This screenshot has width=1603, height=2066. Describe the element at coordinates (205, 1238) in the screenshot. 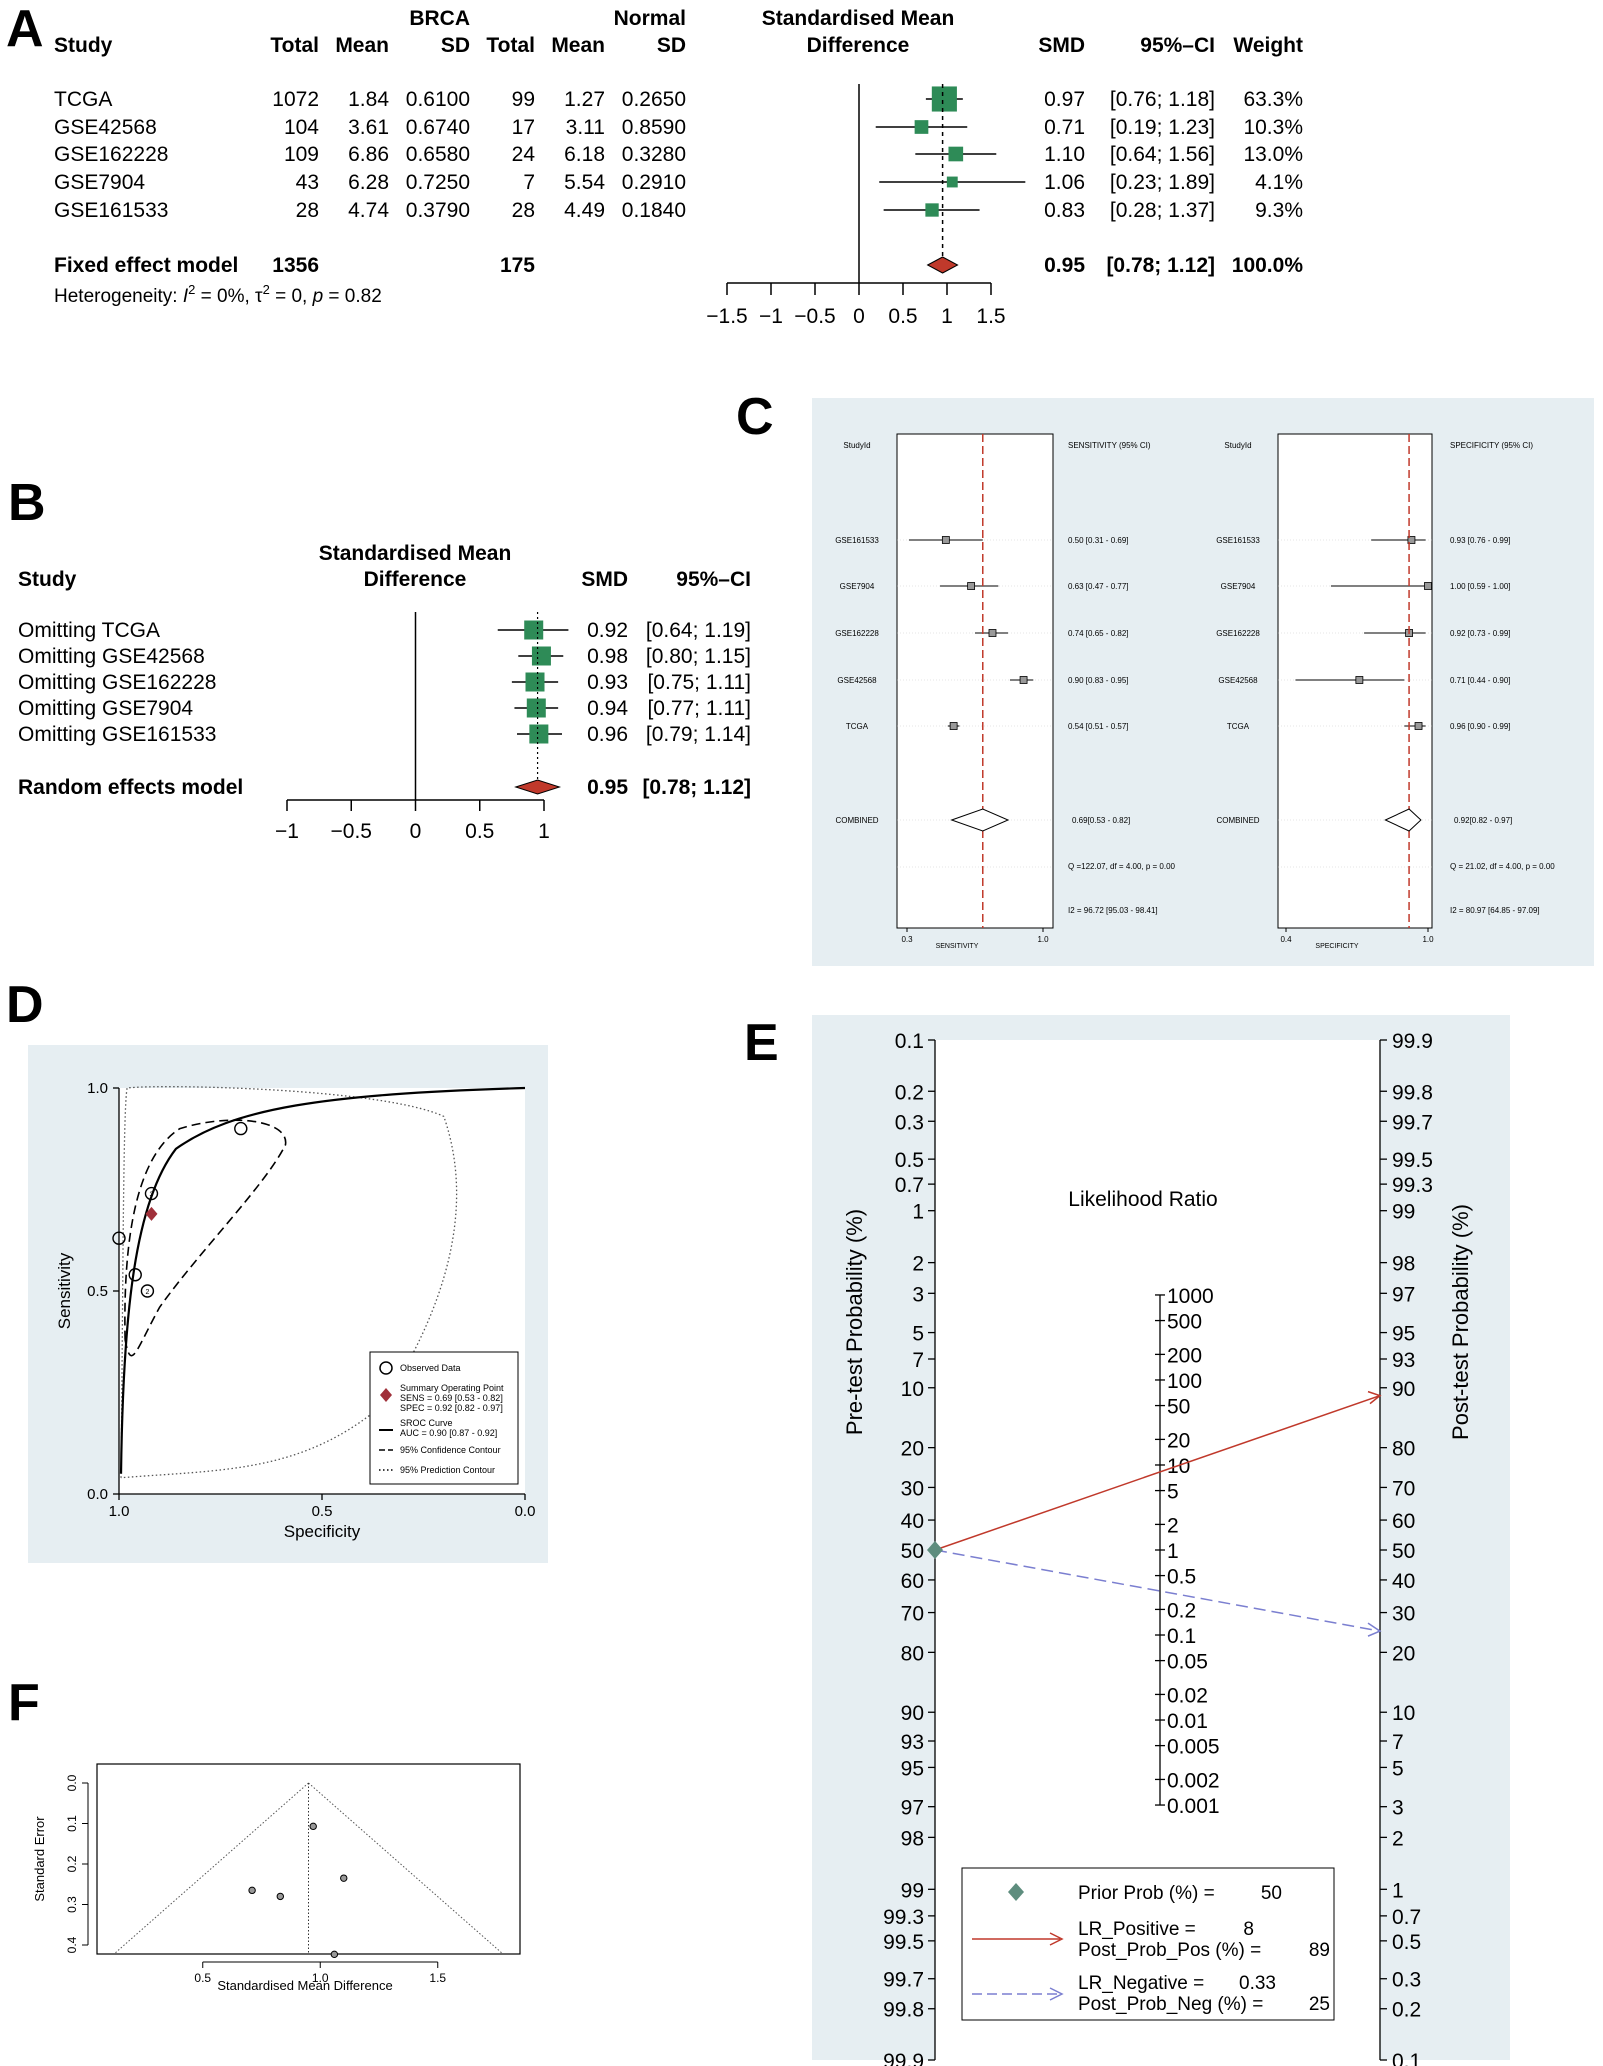

I see `d-confidence-contour` at that location.